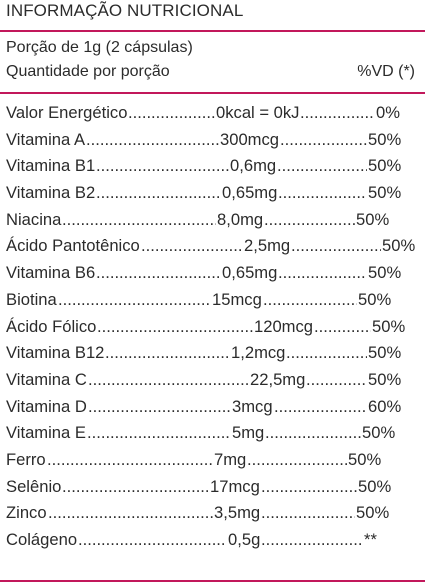 This screenshot has height=585, width=425. I want to click on nutrient-amount: 1,2mcg, so click(258, 353).